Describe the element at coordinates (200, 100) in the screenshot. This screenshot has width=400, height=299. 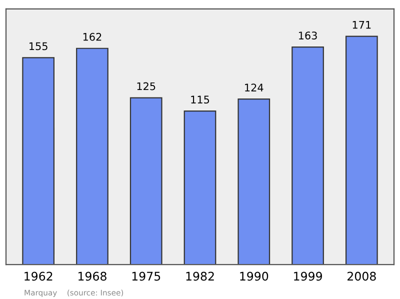
I see `data-label: 115` at that location.